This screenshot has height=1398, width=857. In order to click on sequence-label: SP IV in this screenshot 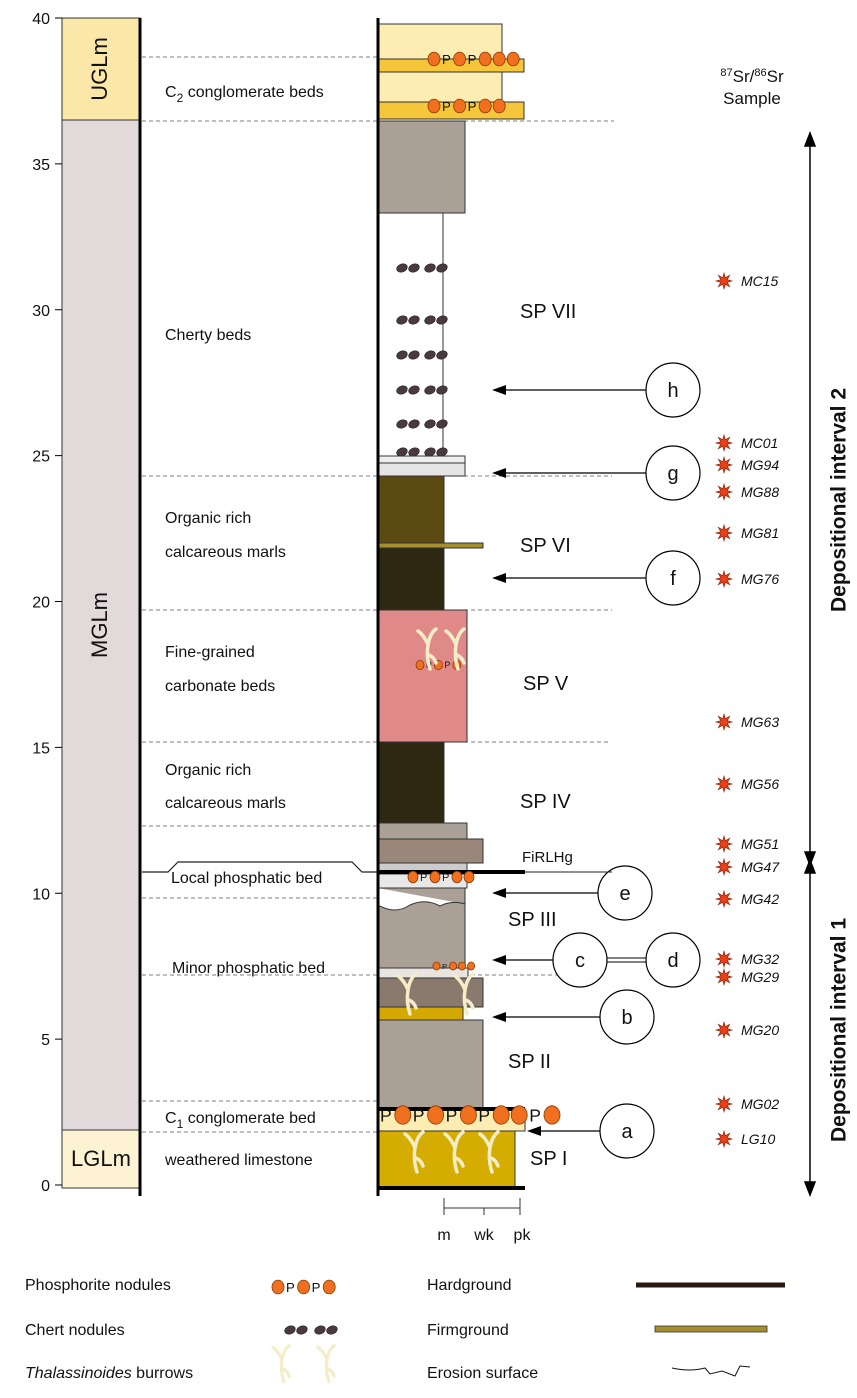, I will do `click(545, 802)`.